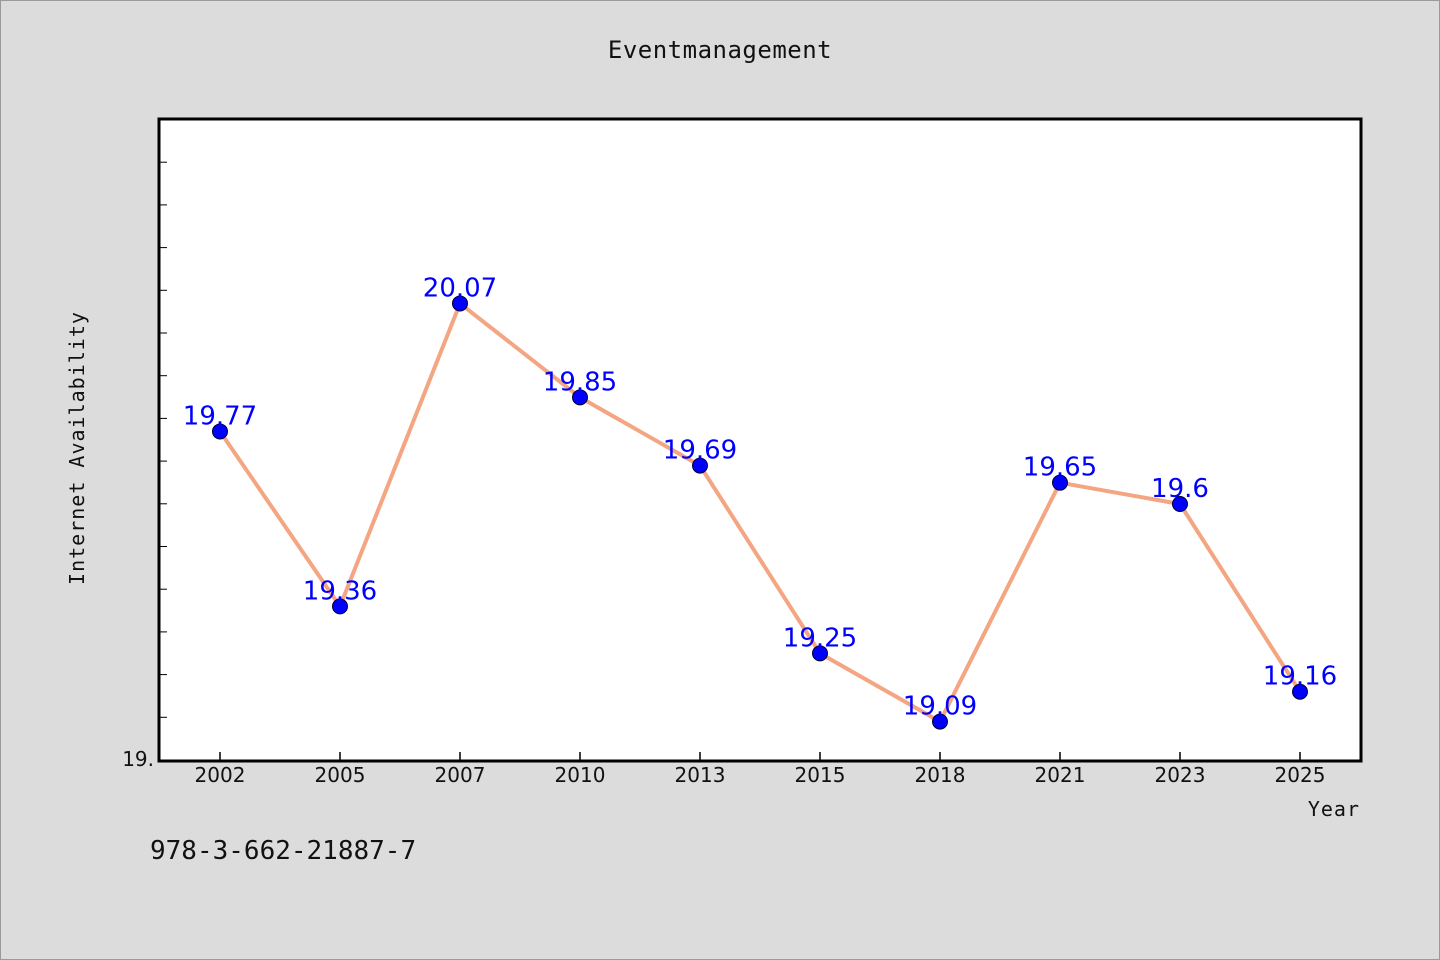  What do you see at coordinates (1180, 775) in the screenshot?
I see `x-tick-label: 2023` at bounding box center [1180, 775].